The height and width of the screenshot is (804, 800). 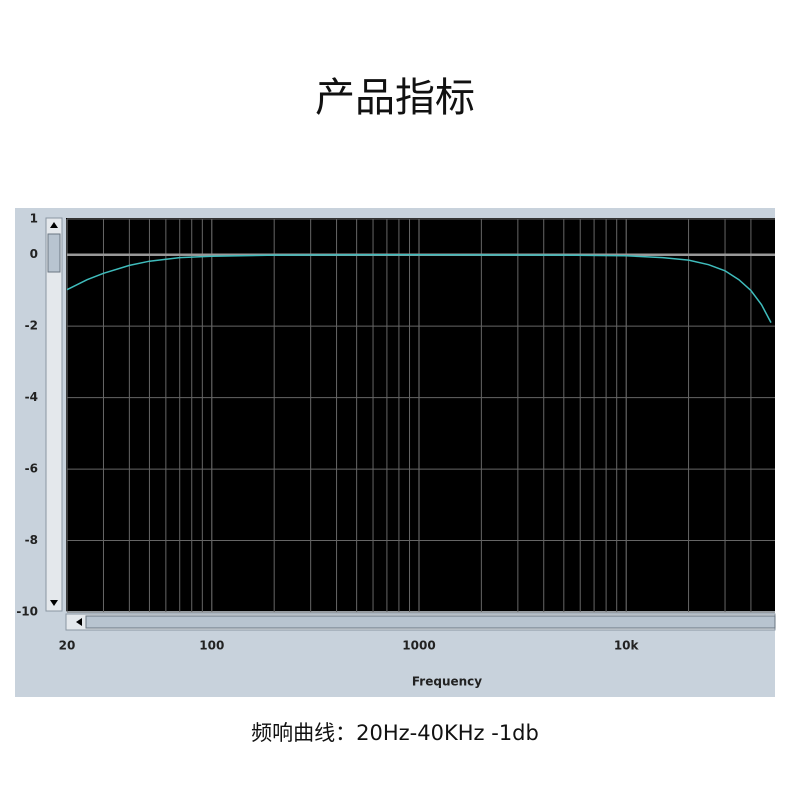 What do you see at coordinates (34, 254) in the screenshot?
I see `y-tick-label: 0` at bounding box center [34, 254].